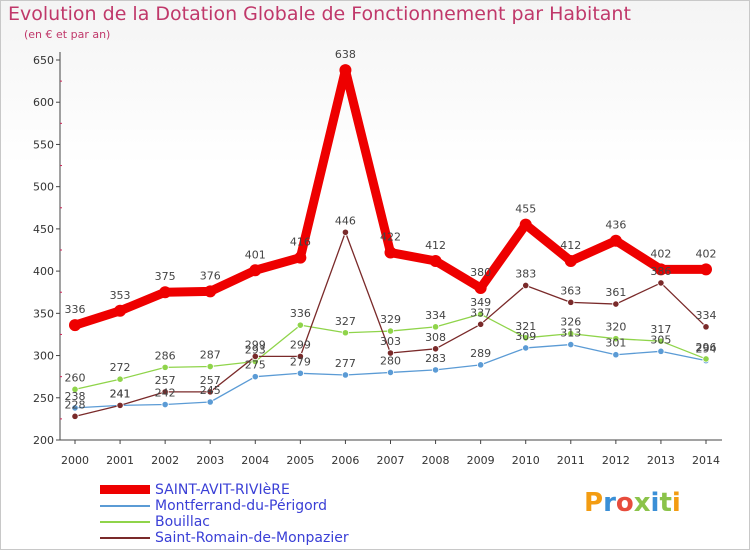 The width and height of the screenshot is (750, 550). I want to click on data-label: 422, so click(390, 237).